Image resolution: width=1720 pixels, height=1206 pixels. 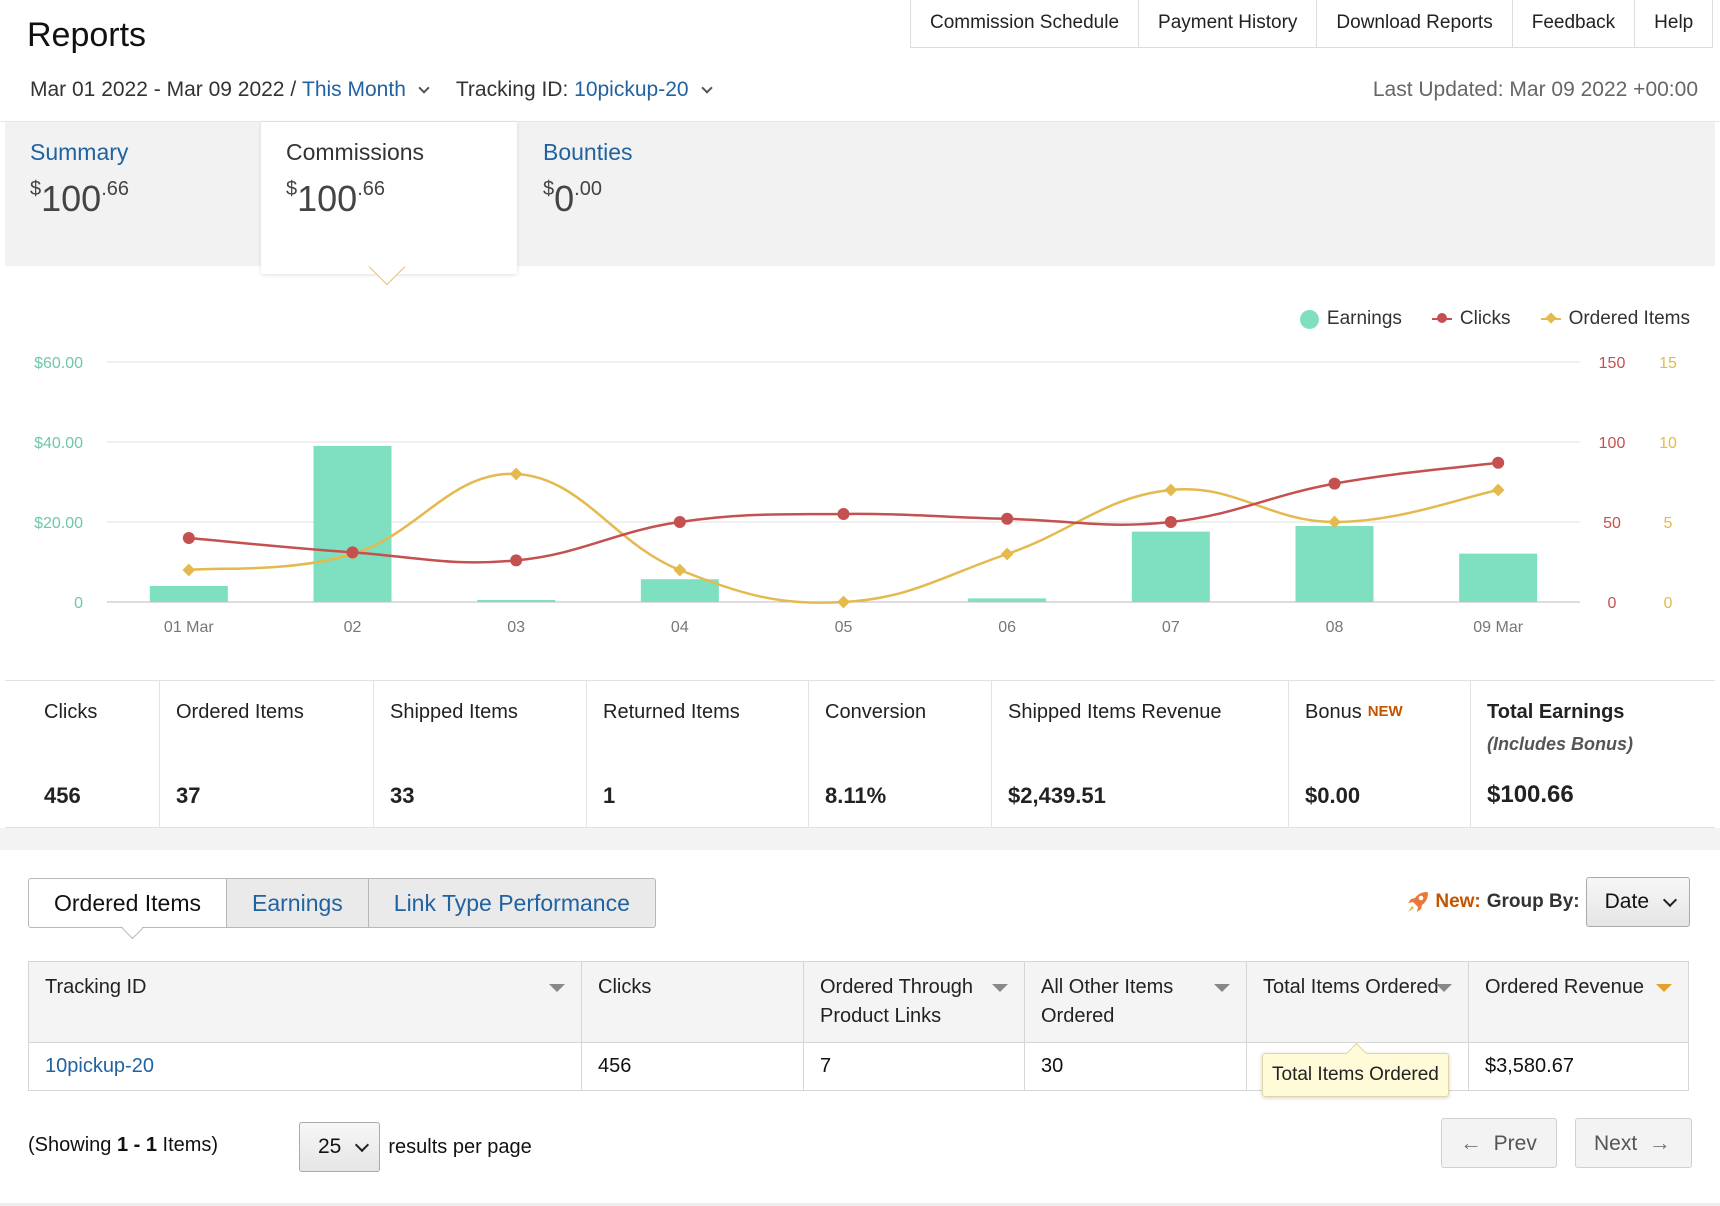 I want to click on col-ordered-revenue: Ordered Revenue, so click(x=1578, y=1002).